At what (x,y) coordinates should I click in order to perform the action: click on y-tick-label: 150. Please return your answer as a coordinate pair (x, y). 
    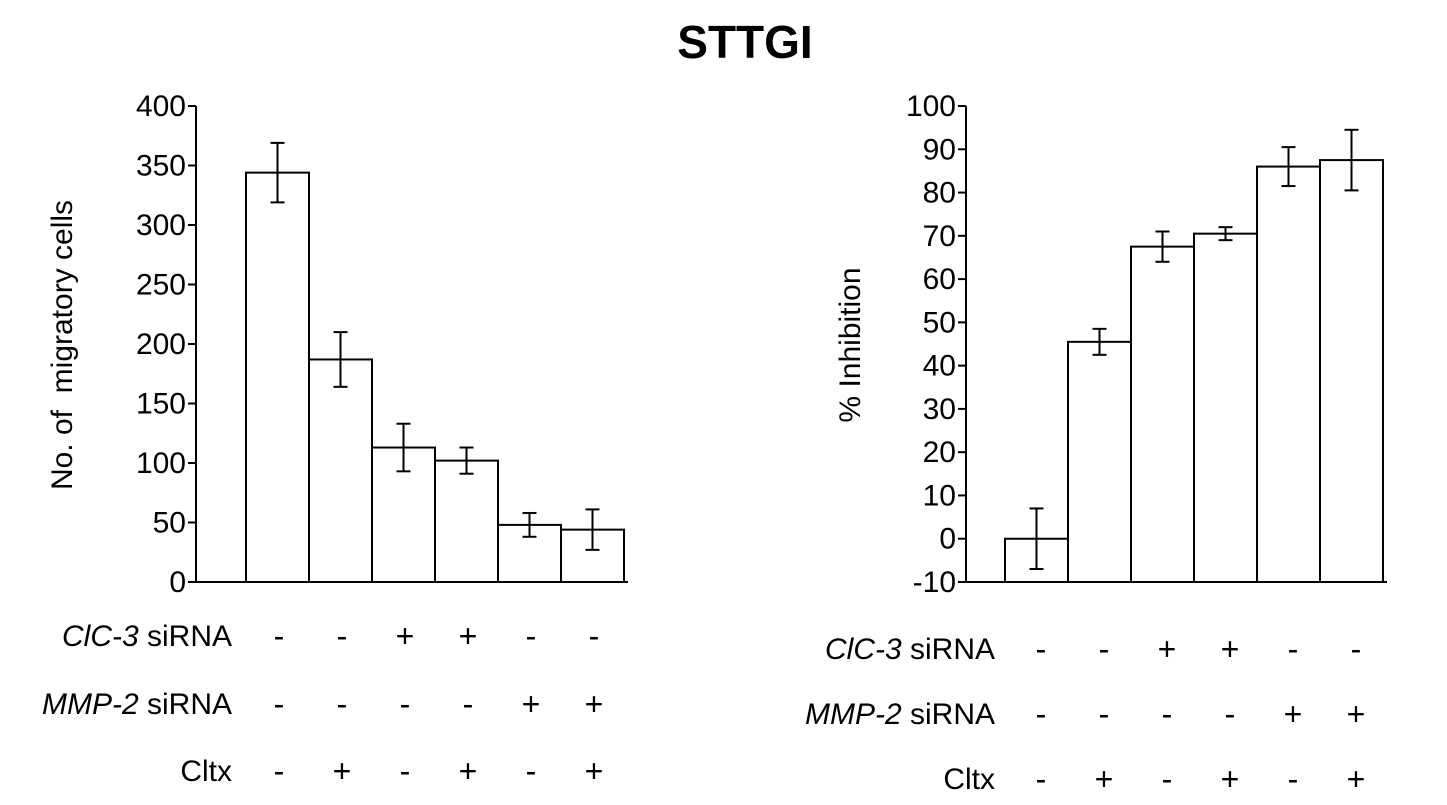
    Looking at the image, I should click on (161, 404).